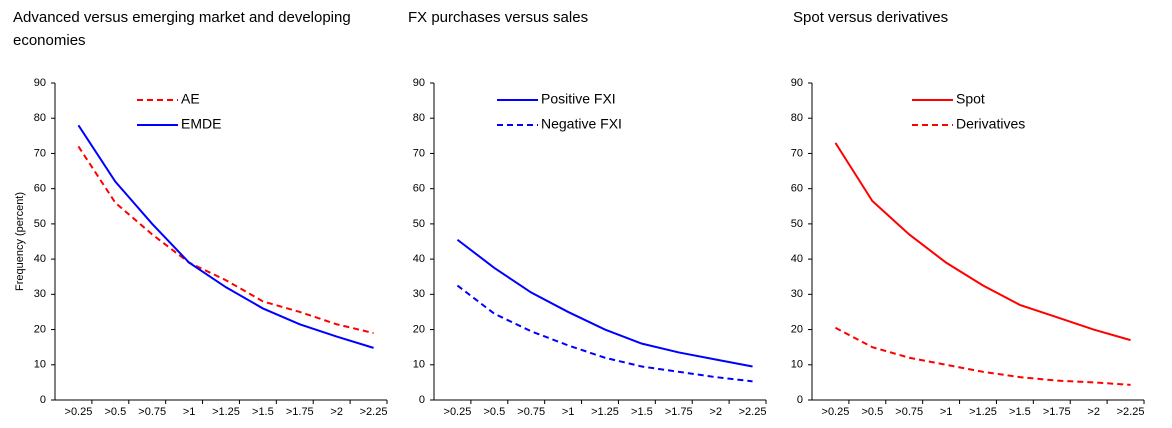  Describe the element at coordinates (20, 241) in the screenshot. I see `y-axis-label: Frequency (percent)` at that location.